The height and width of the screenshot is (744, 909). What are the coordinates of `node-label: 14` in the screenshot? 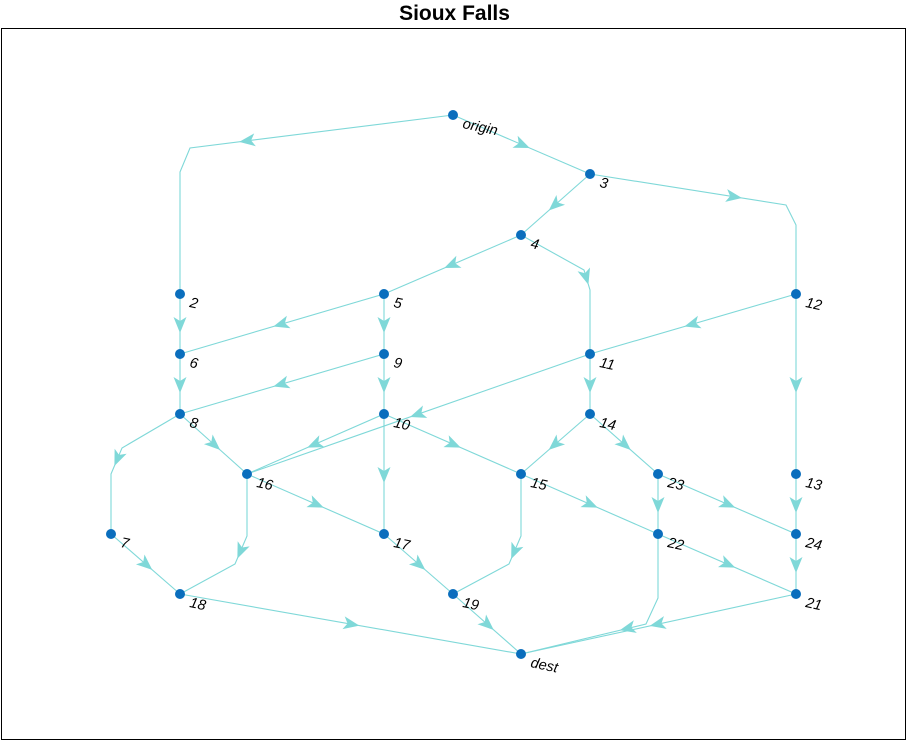 It's located at (607, 424).